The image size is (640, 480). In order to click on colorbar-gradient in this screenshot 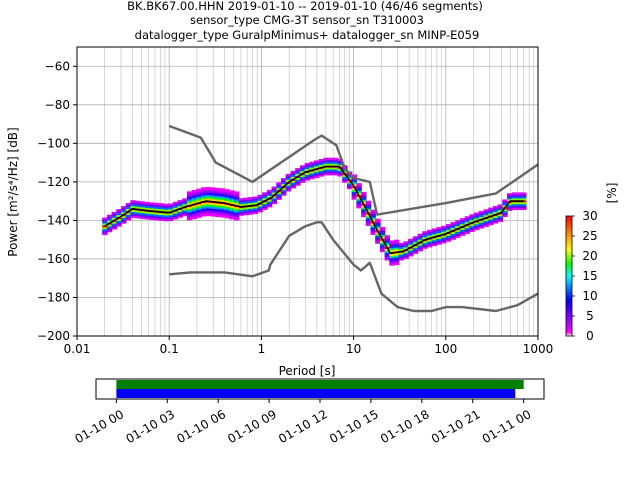, I will do `click(569, 276)`.